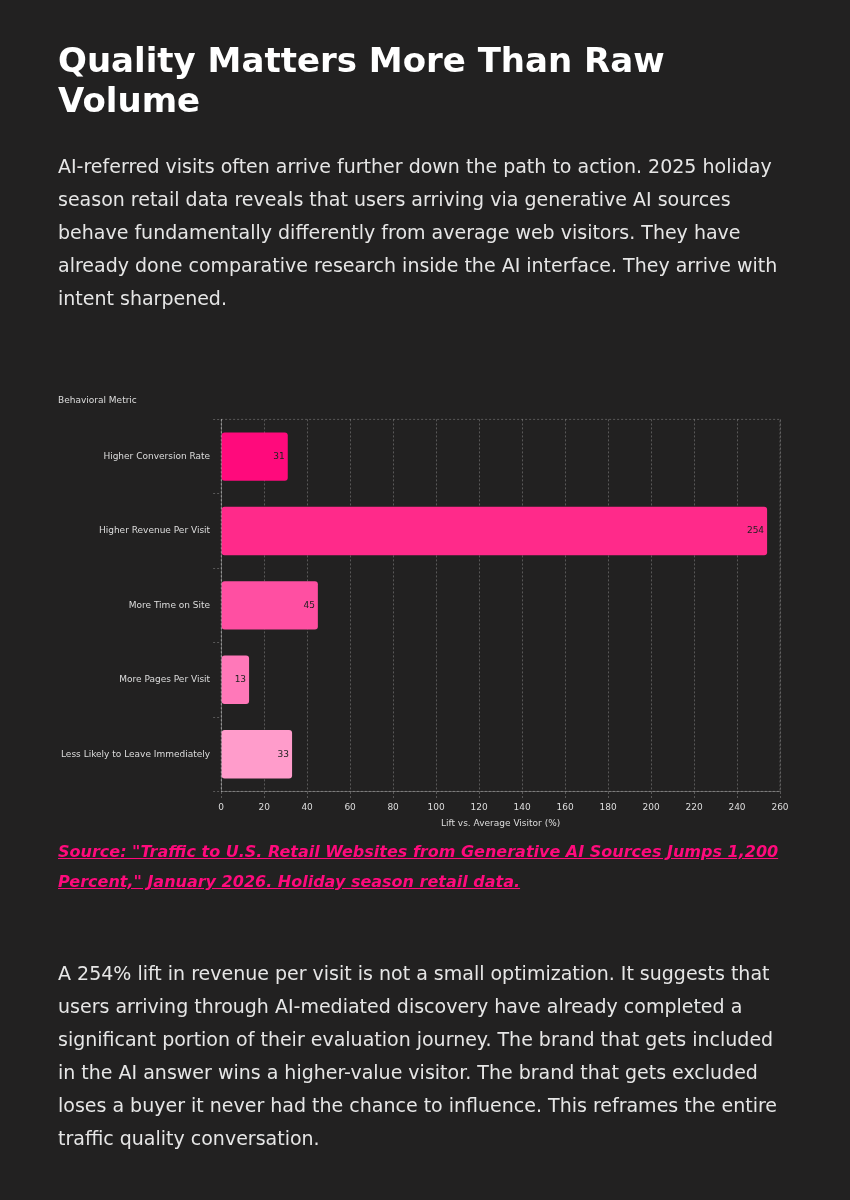  What do you see at coordinates (522, 807) in the screenshot?
I see `x-tick-label: 140` at bounding box center [522, 807].